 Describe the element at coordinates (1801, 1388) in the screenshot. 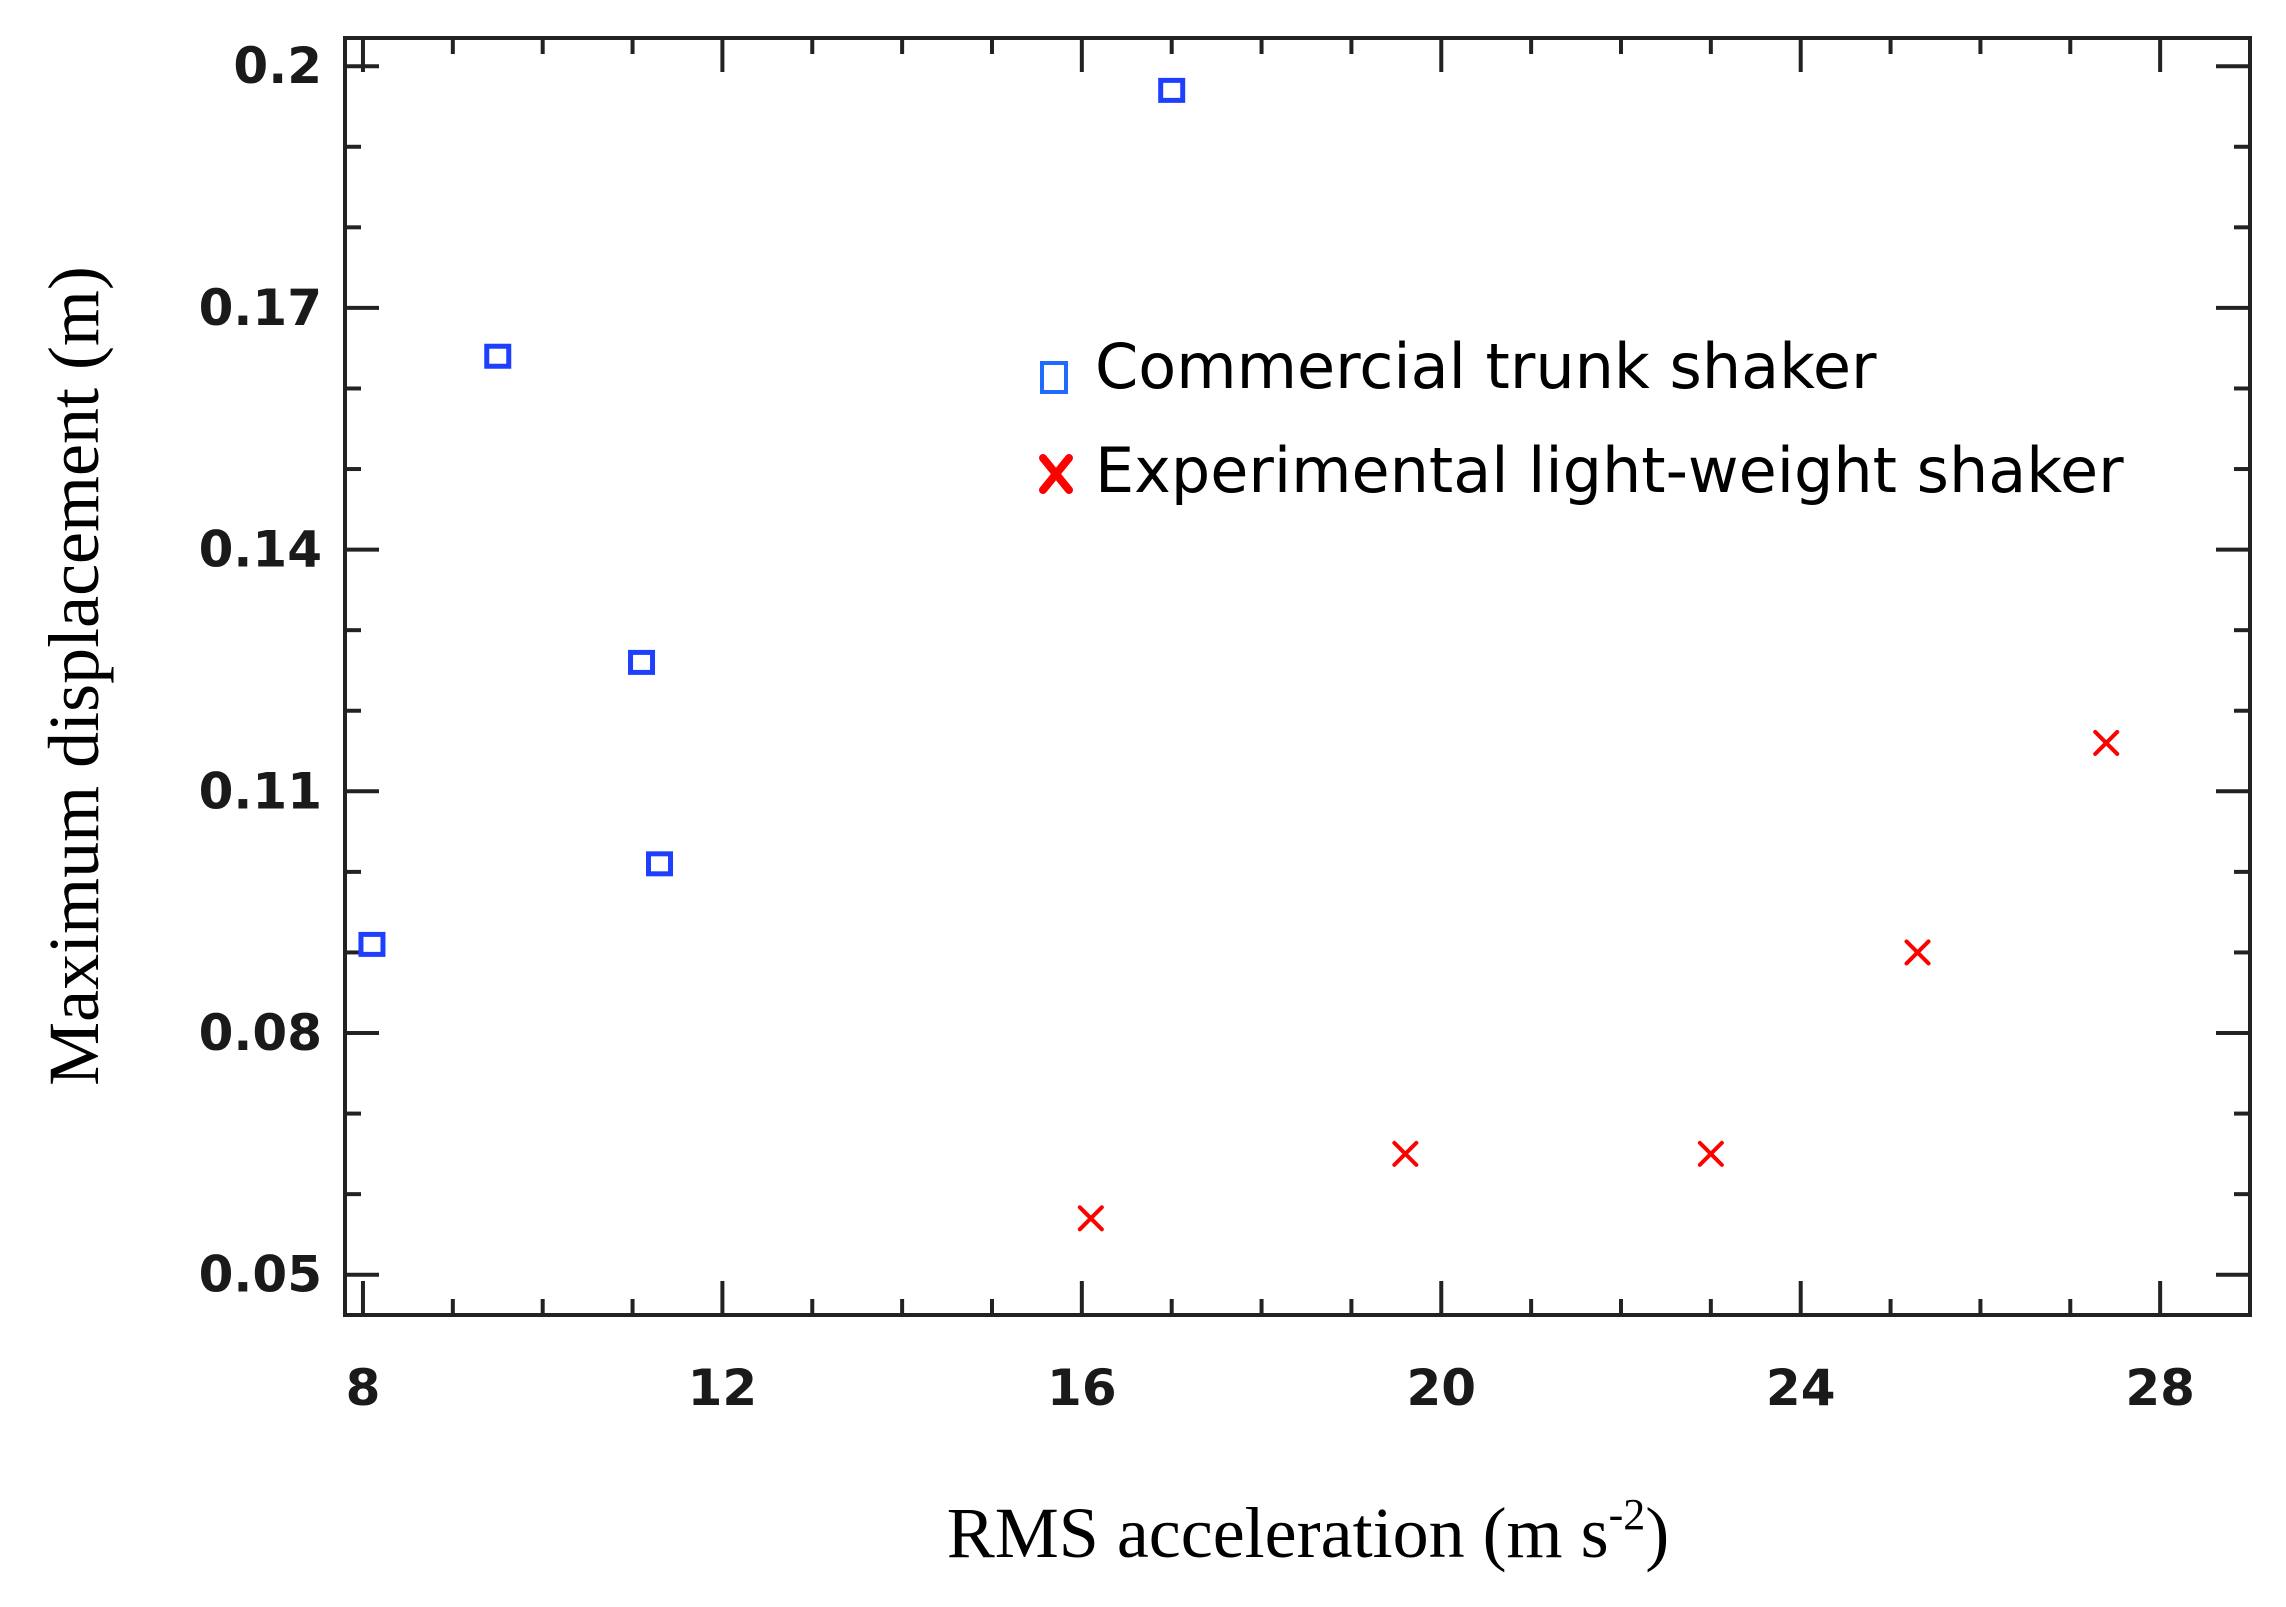

I see `x-tick-label: 24` at that location.